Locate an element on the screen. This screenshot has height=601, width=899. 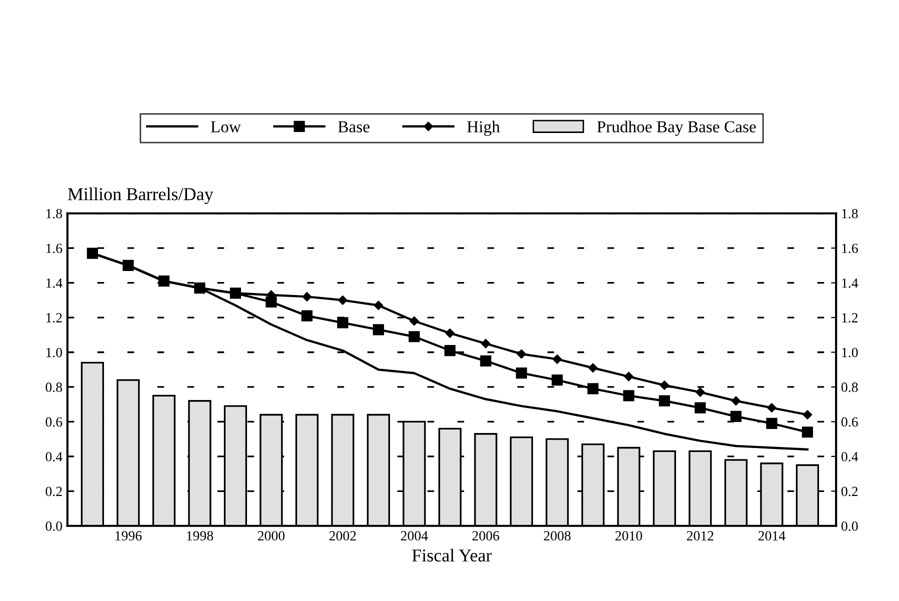
y2-tick-label: 1.8 is located at coordinates (850, 213).